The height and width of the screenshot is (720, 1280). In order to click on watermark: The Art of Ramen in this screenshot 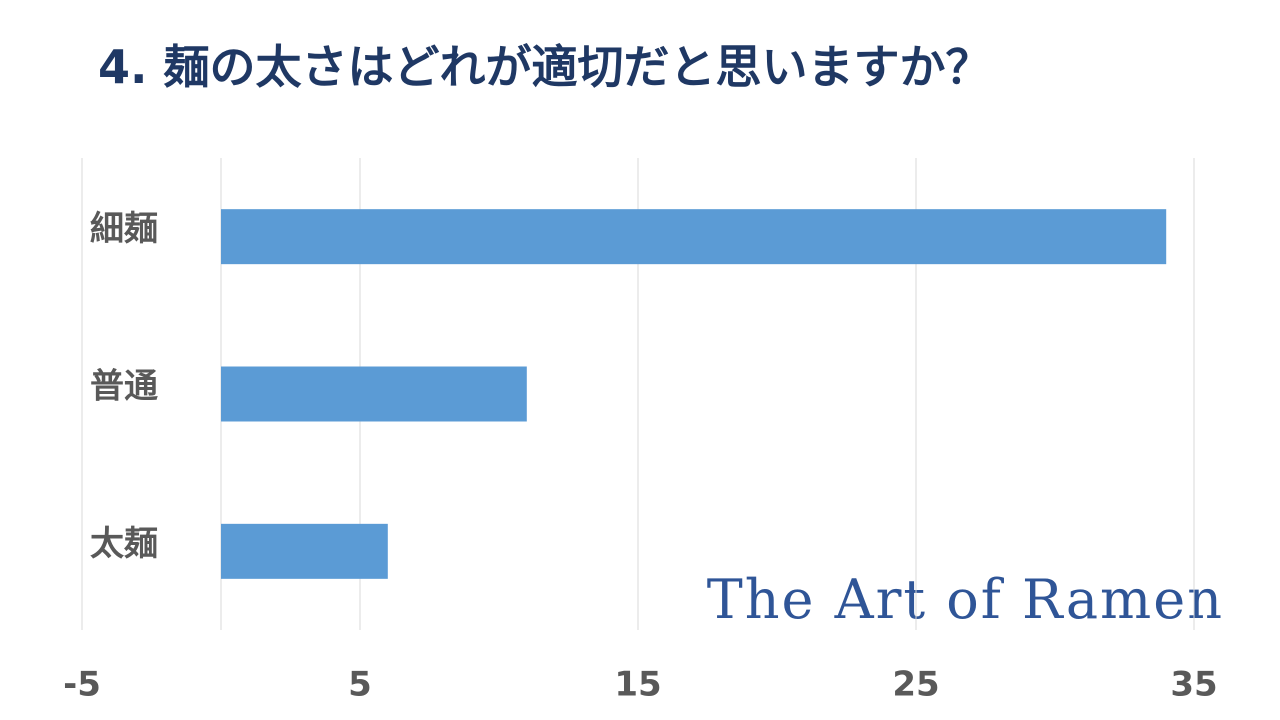, I will do `click(965, 599)`.